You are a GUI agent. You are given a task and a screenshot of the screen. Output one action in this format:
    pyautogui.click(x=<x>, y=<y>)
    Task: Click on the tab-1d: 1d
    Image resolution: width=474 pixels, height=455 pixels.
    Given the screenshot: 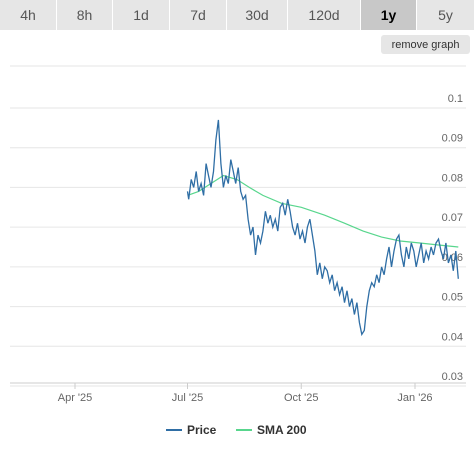 What is the action you would take?
    pyautogui.click(x=141, y=15)
    